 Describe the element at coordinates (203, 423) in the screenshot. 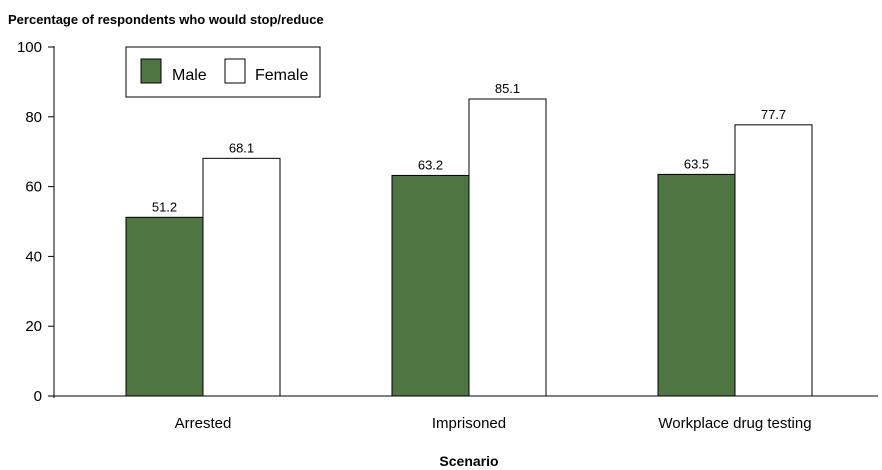

I see `x-category-label: Arrested` at that location.